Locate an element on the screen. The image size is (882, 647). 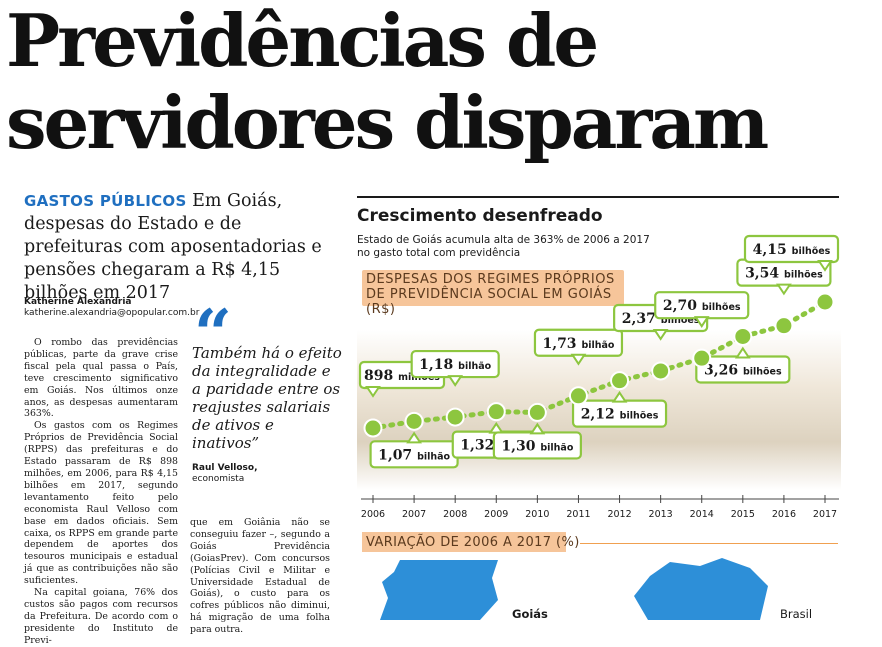
chart-title: Crescimento desenfreado is located at coordinates (480, 216).